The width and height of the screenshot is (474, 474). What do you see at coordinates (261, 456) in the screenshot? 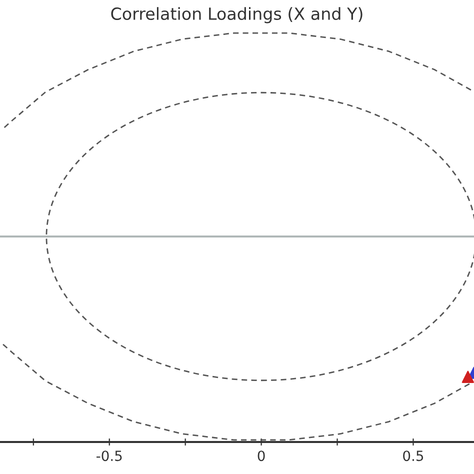
I see `x-tick-label: 0` at bounding box center [261, 456].